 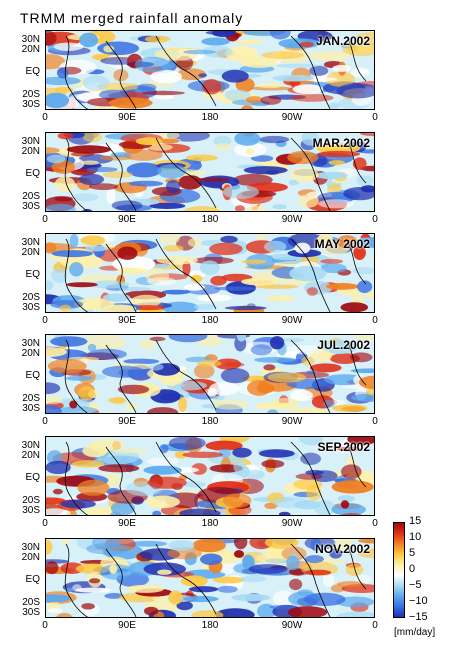 What do you see at coordinates (342, 41) in the screenshot?
I see `panel-month-label: JAN.2002` at bounding box center [342, 41].